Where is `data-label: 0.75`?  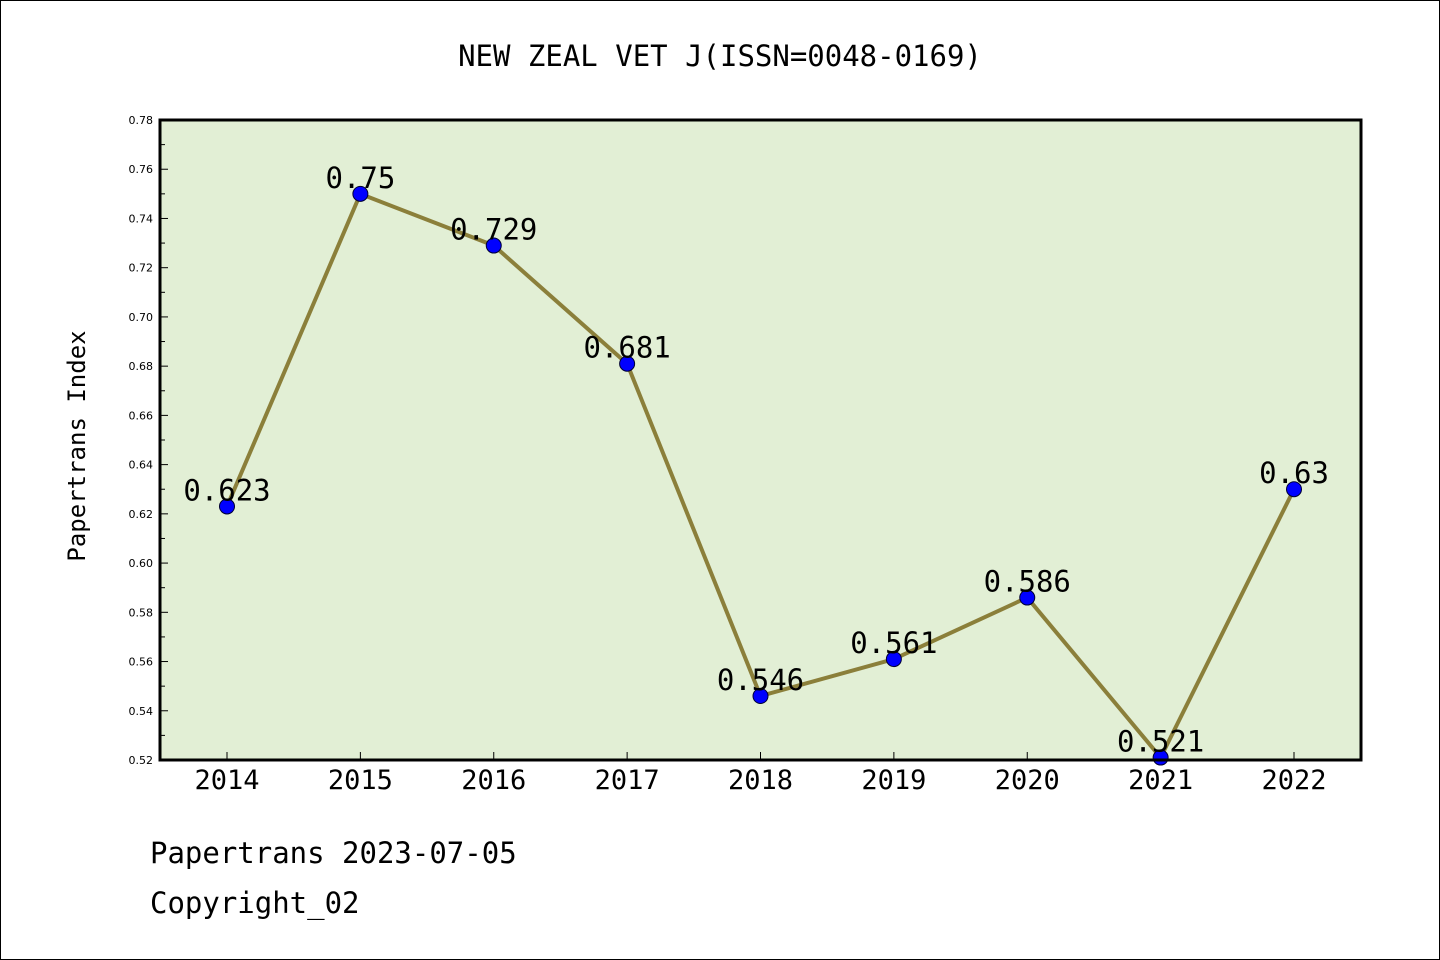 data-label: 0.75 is located at coordinates (360, 178).